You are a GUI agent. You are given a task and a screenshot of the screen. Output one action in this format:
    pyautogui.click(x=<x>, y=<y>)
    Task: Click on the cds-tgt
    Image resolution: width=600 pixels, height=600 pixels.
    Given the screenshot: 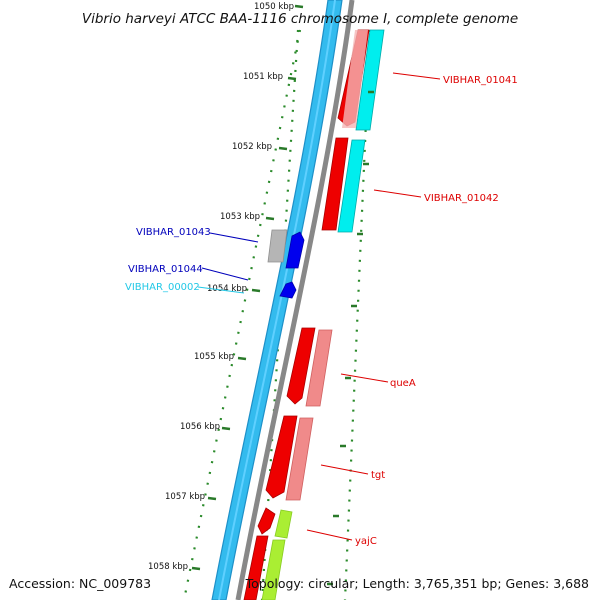 What is the action you would take?
    pyautogui.click(x=281, y=457)
    